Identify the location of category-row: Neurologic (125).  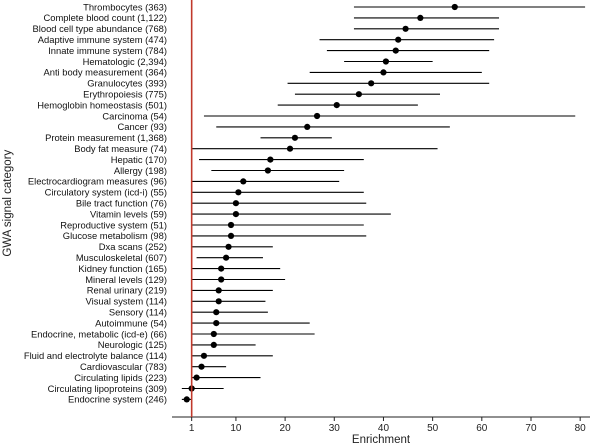
(177, 344).